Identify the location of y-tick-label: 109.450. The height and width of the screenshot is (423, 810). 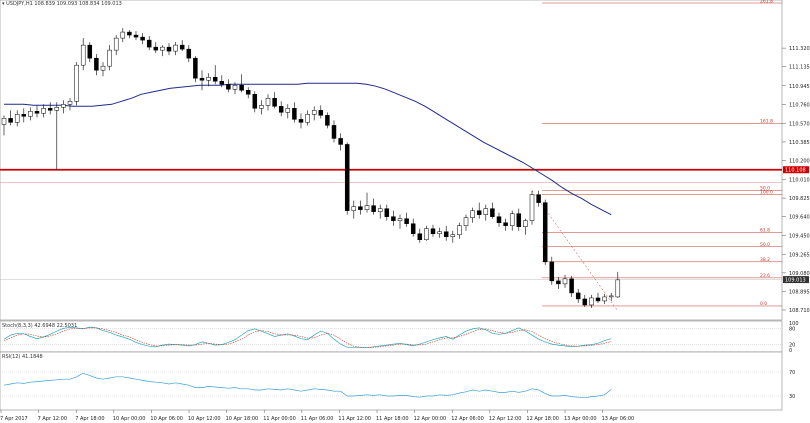
(799, 237).